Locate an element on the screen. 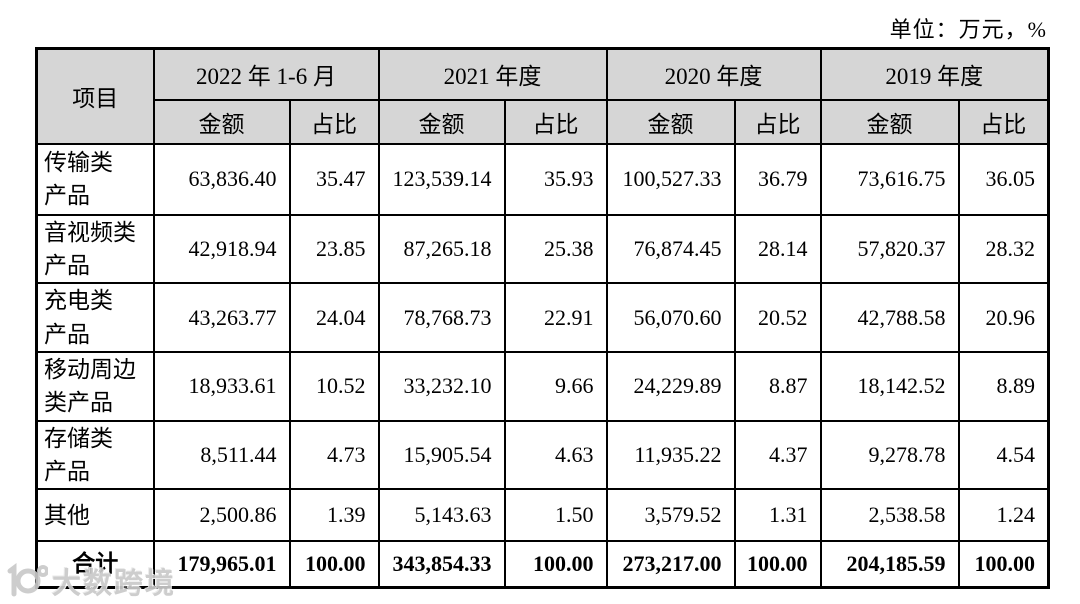 This screenshot has width=1080, height=604. total-cell-value: 343,854.33 is located at coordinates (441, 564).